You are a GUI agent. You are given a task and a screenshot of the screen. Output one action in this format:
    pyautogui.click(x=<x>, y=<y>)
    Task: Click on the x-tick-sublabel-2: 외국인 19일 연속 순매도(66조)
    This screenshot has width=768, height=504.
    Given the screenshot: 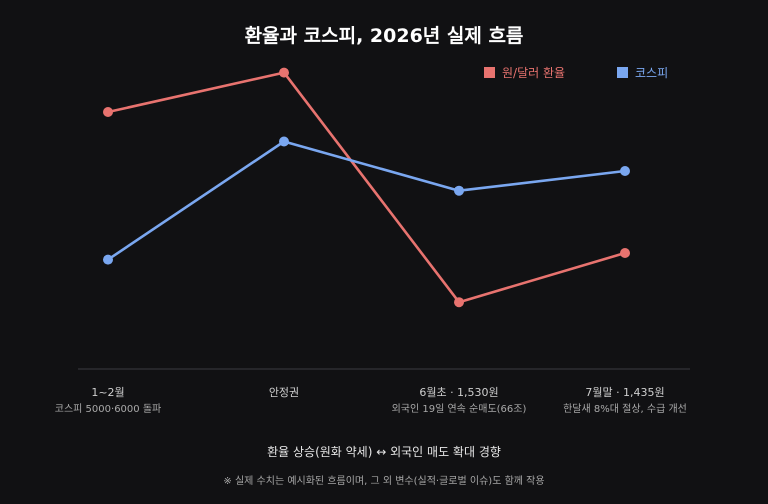 What is the action you would take?
    pyautogui.click(x=459, y=409)
    